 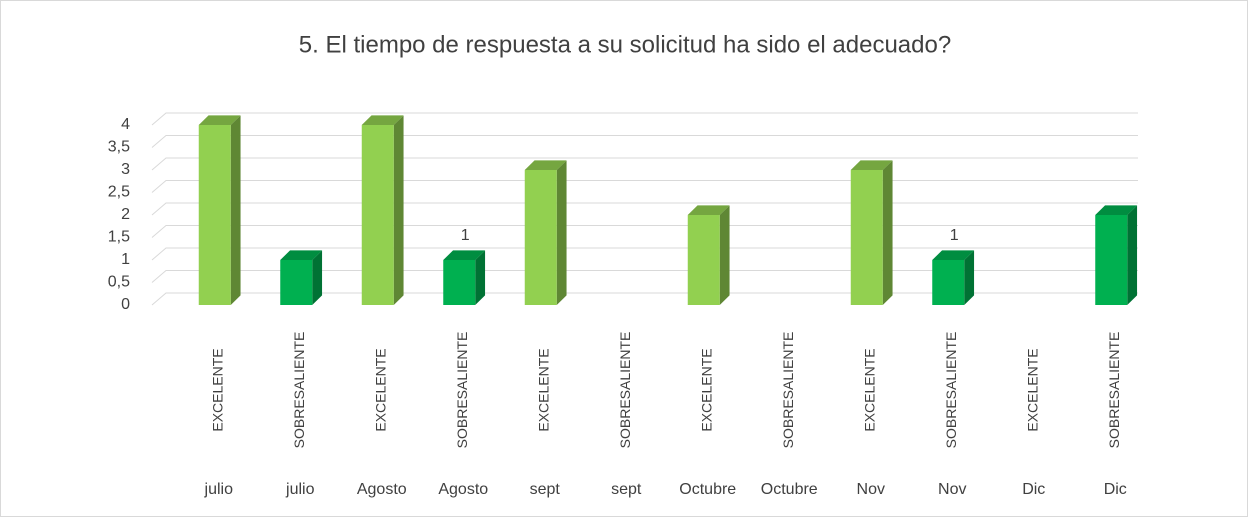 I want to click on y-tick-label: 4, so click(x=125, y=124).